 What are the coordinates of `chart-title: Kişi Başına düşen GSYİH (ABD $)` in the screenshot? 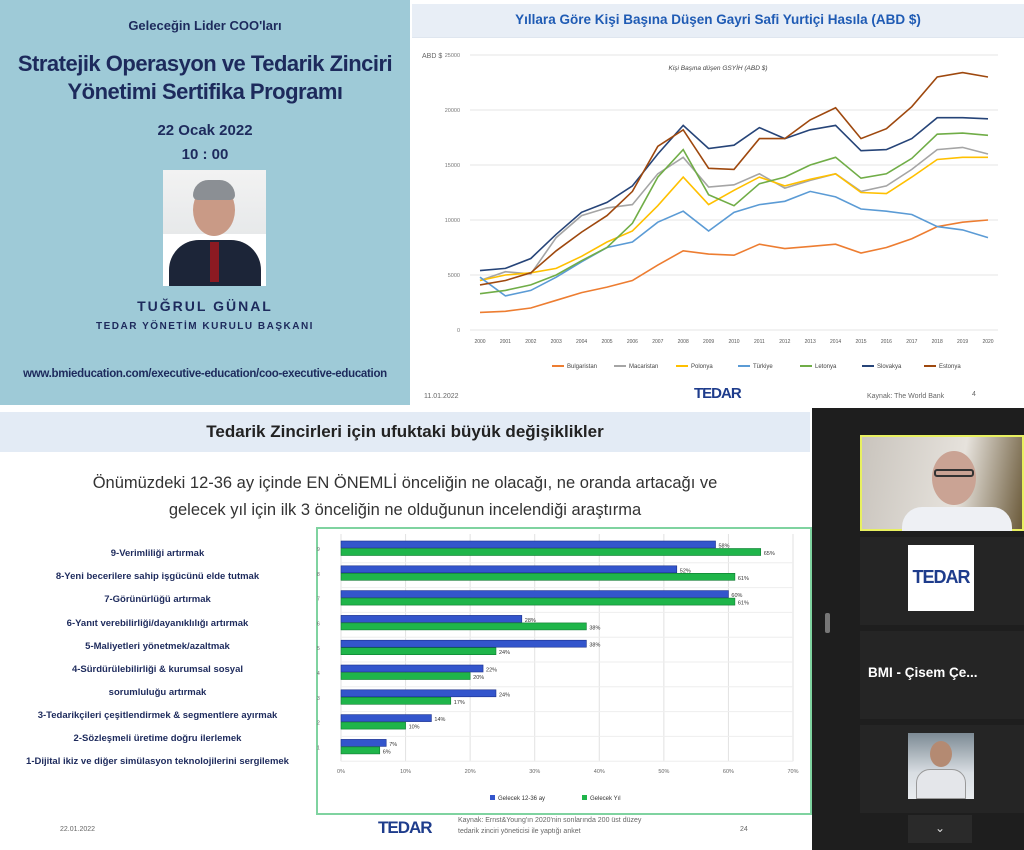 It's located at (718, 68).